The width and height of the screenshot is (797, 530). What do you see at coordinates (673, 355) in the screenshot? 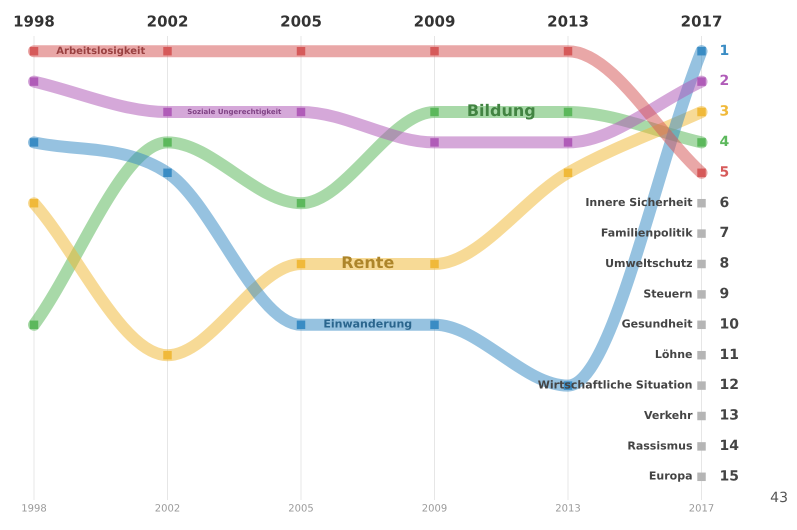
I see `series-label: Löhne` at bounding box center [673, 355].